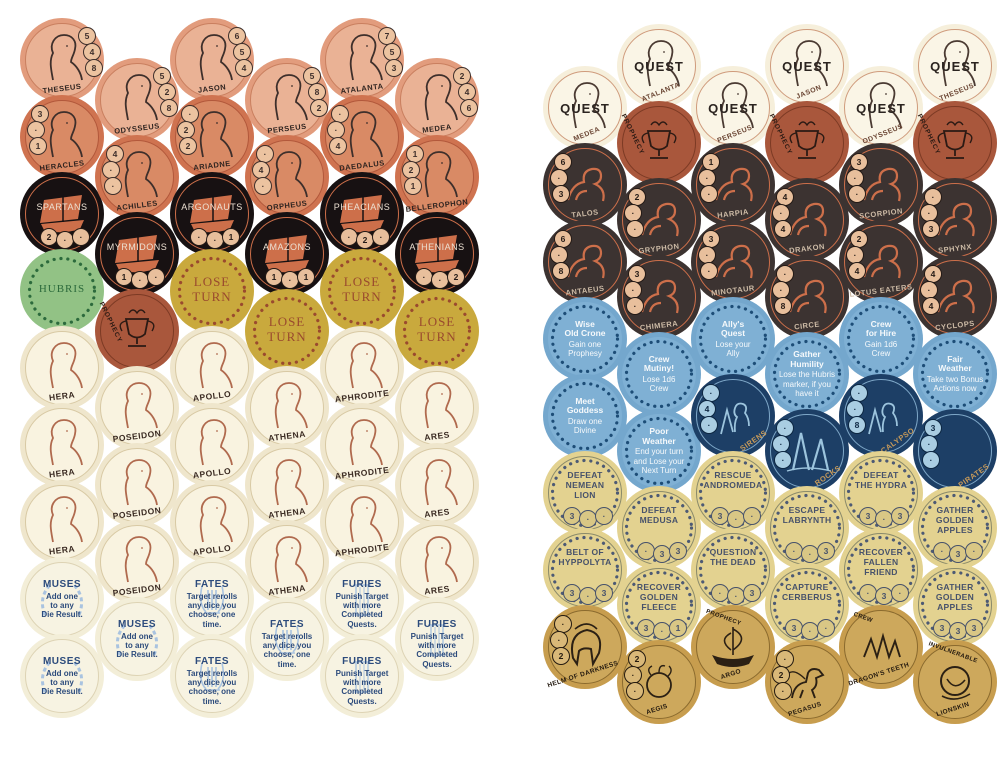 This screenshot has width=1000, height=776. Describe the element at coordinates (437, 254) in the screenshot. I see `token-faction-athenians: ATHENIANS · · 2` at that location.